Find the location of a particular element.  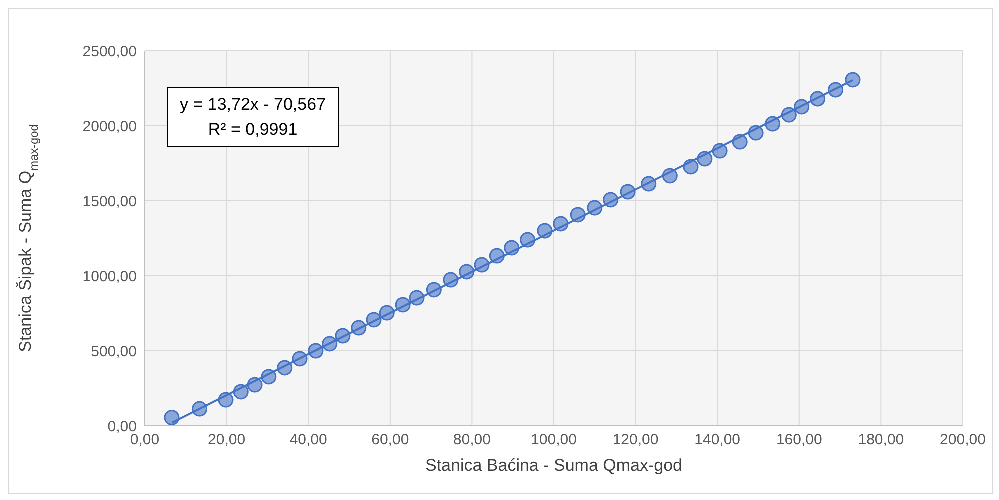

x-tick-label: 60,00 is located at coordinates (391, 440).